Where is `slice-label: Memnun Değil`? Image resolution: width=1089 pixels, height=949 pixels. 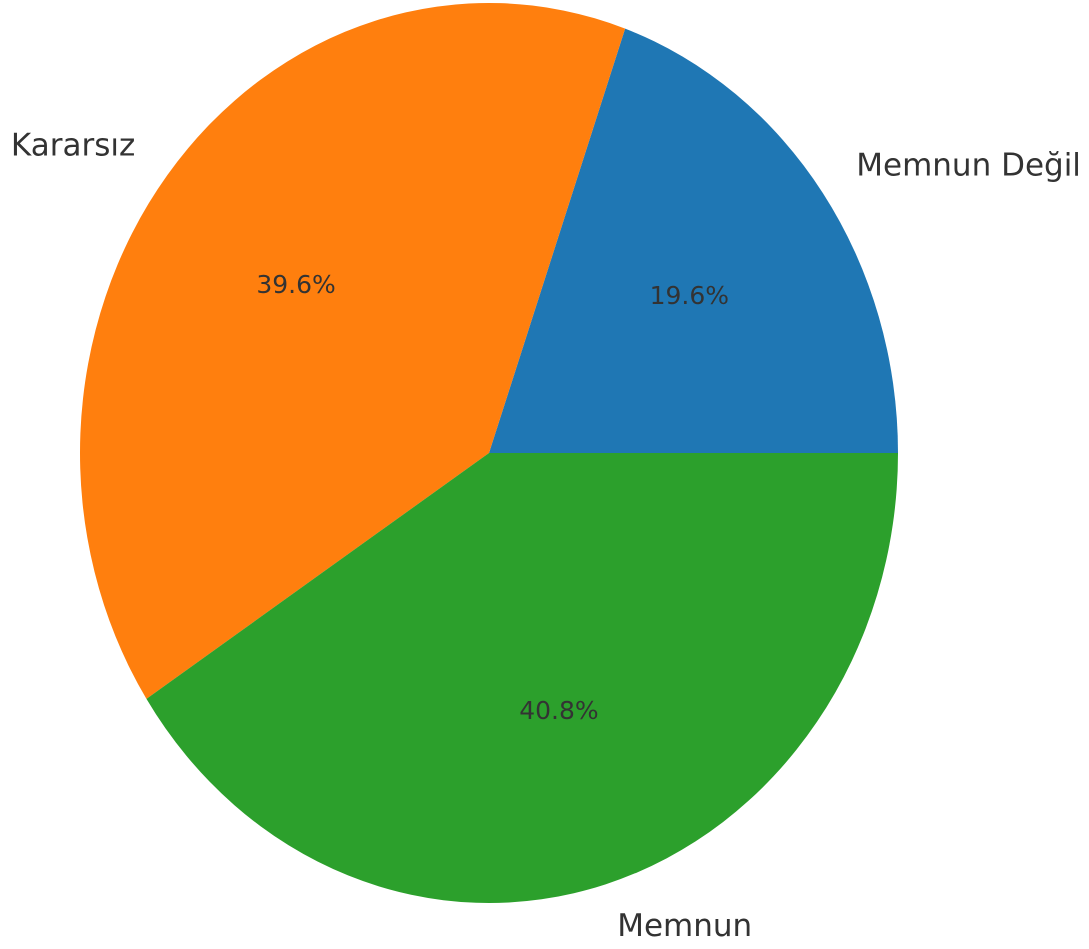
slice-label: Memnun Değil is located at coordinates (968, 166).